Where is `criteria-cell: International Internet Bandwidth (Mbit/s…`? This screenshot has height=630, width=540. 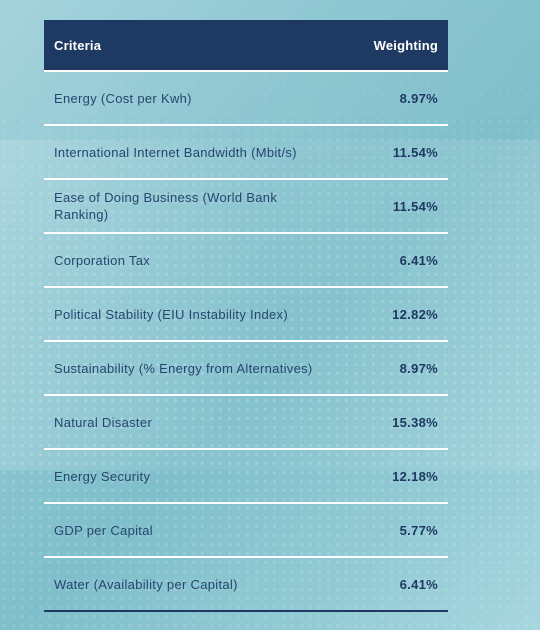
criteria-cell: International Internet Bandwidth (Mbit/s… is located at coordinates (175, 152).